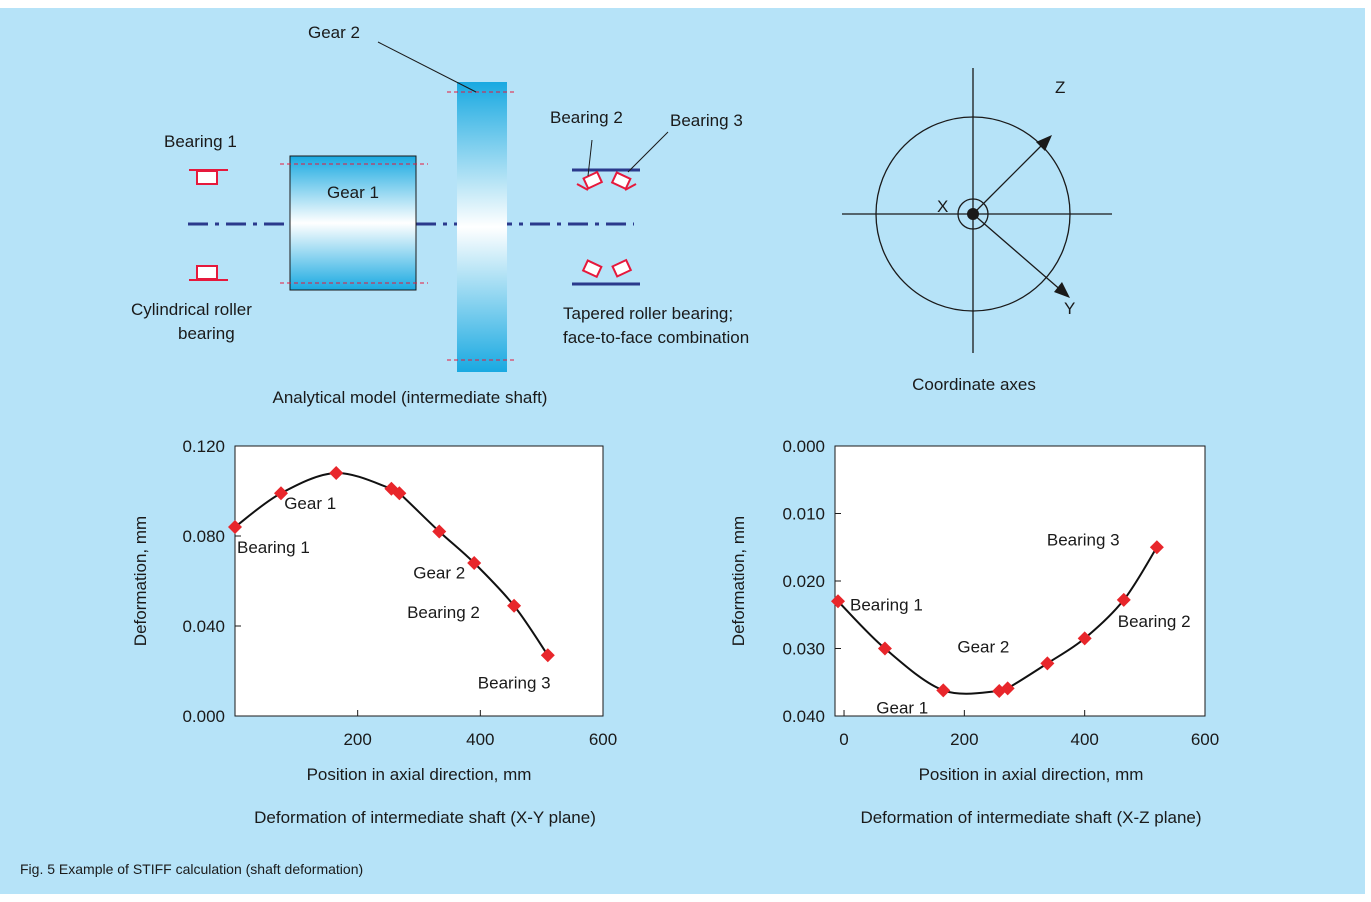 Image resolution: width=1371 pixels, height=902 pixels. Describe the element at coordinates (983, 646) in the screenshot. I see `chart-xz-annotation: Gear 2` at that location.